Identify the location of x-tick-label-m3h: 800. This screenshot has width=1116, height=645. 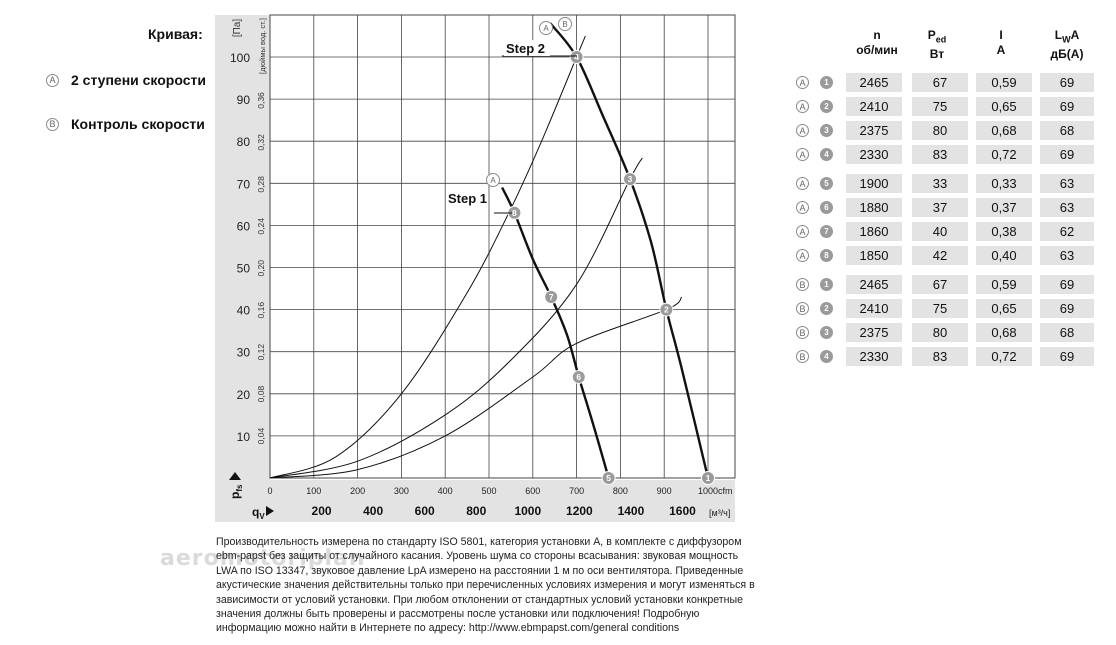
(476, 511).